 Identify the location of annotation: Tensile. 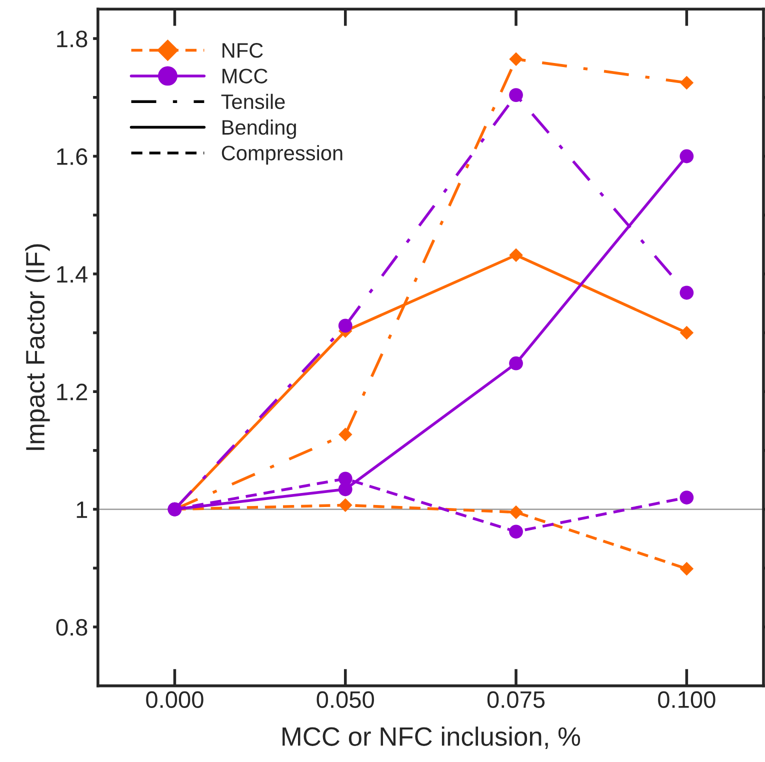
(253, 102).